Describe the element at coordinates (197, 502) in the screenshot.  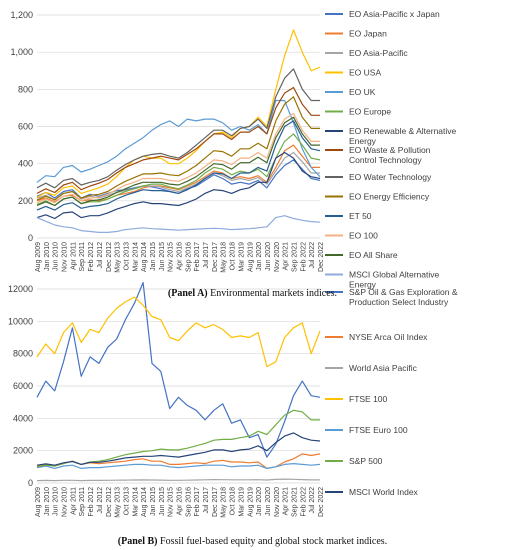
I see `x-tick-label: Feb 2017` at that location.